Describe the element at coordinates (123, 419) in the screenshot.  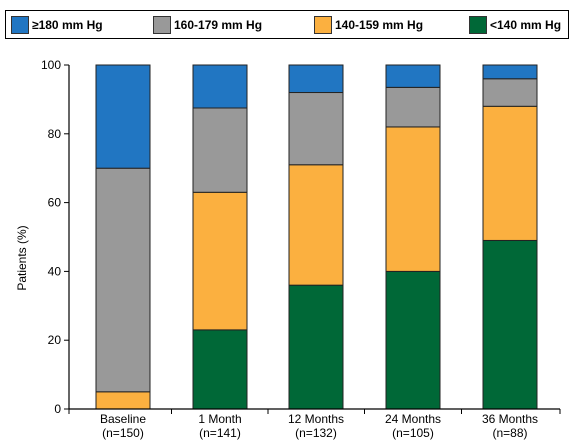
I see `x-tick-label: Baseline` at that location.